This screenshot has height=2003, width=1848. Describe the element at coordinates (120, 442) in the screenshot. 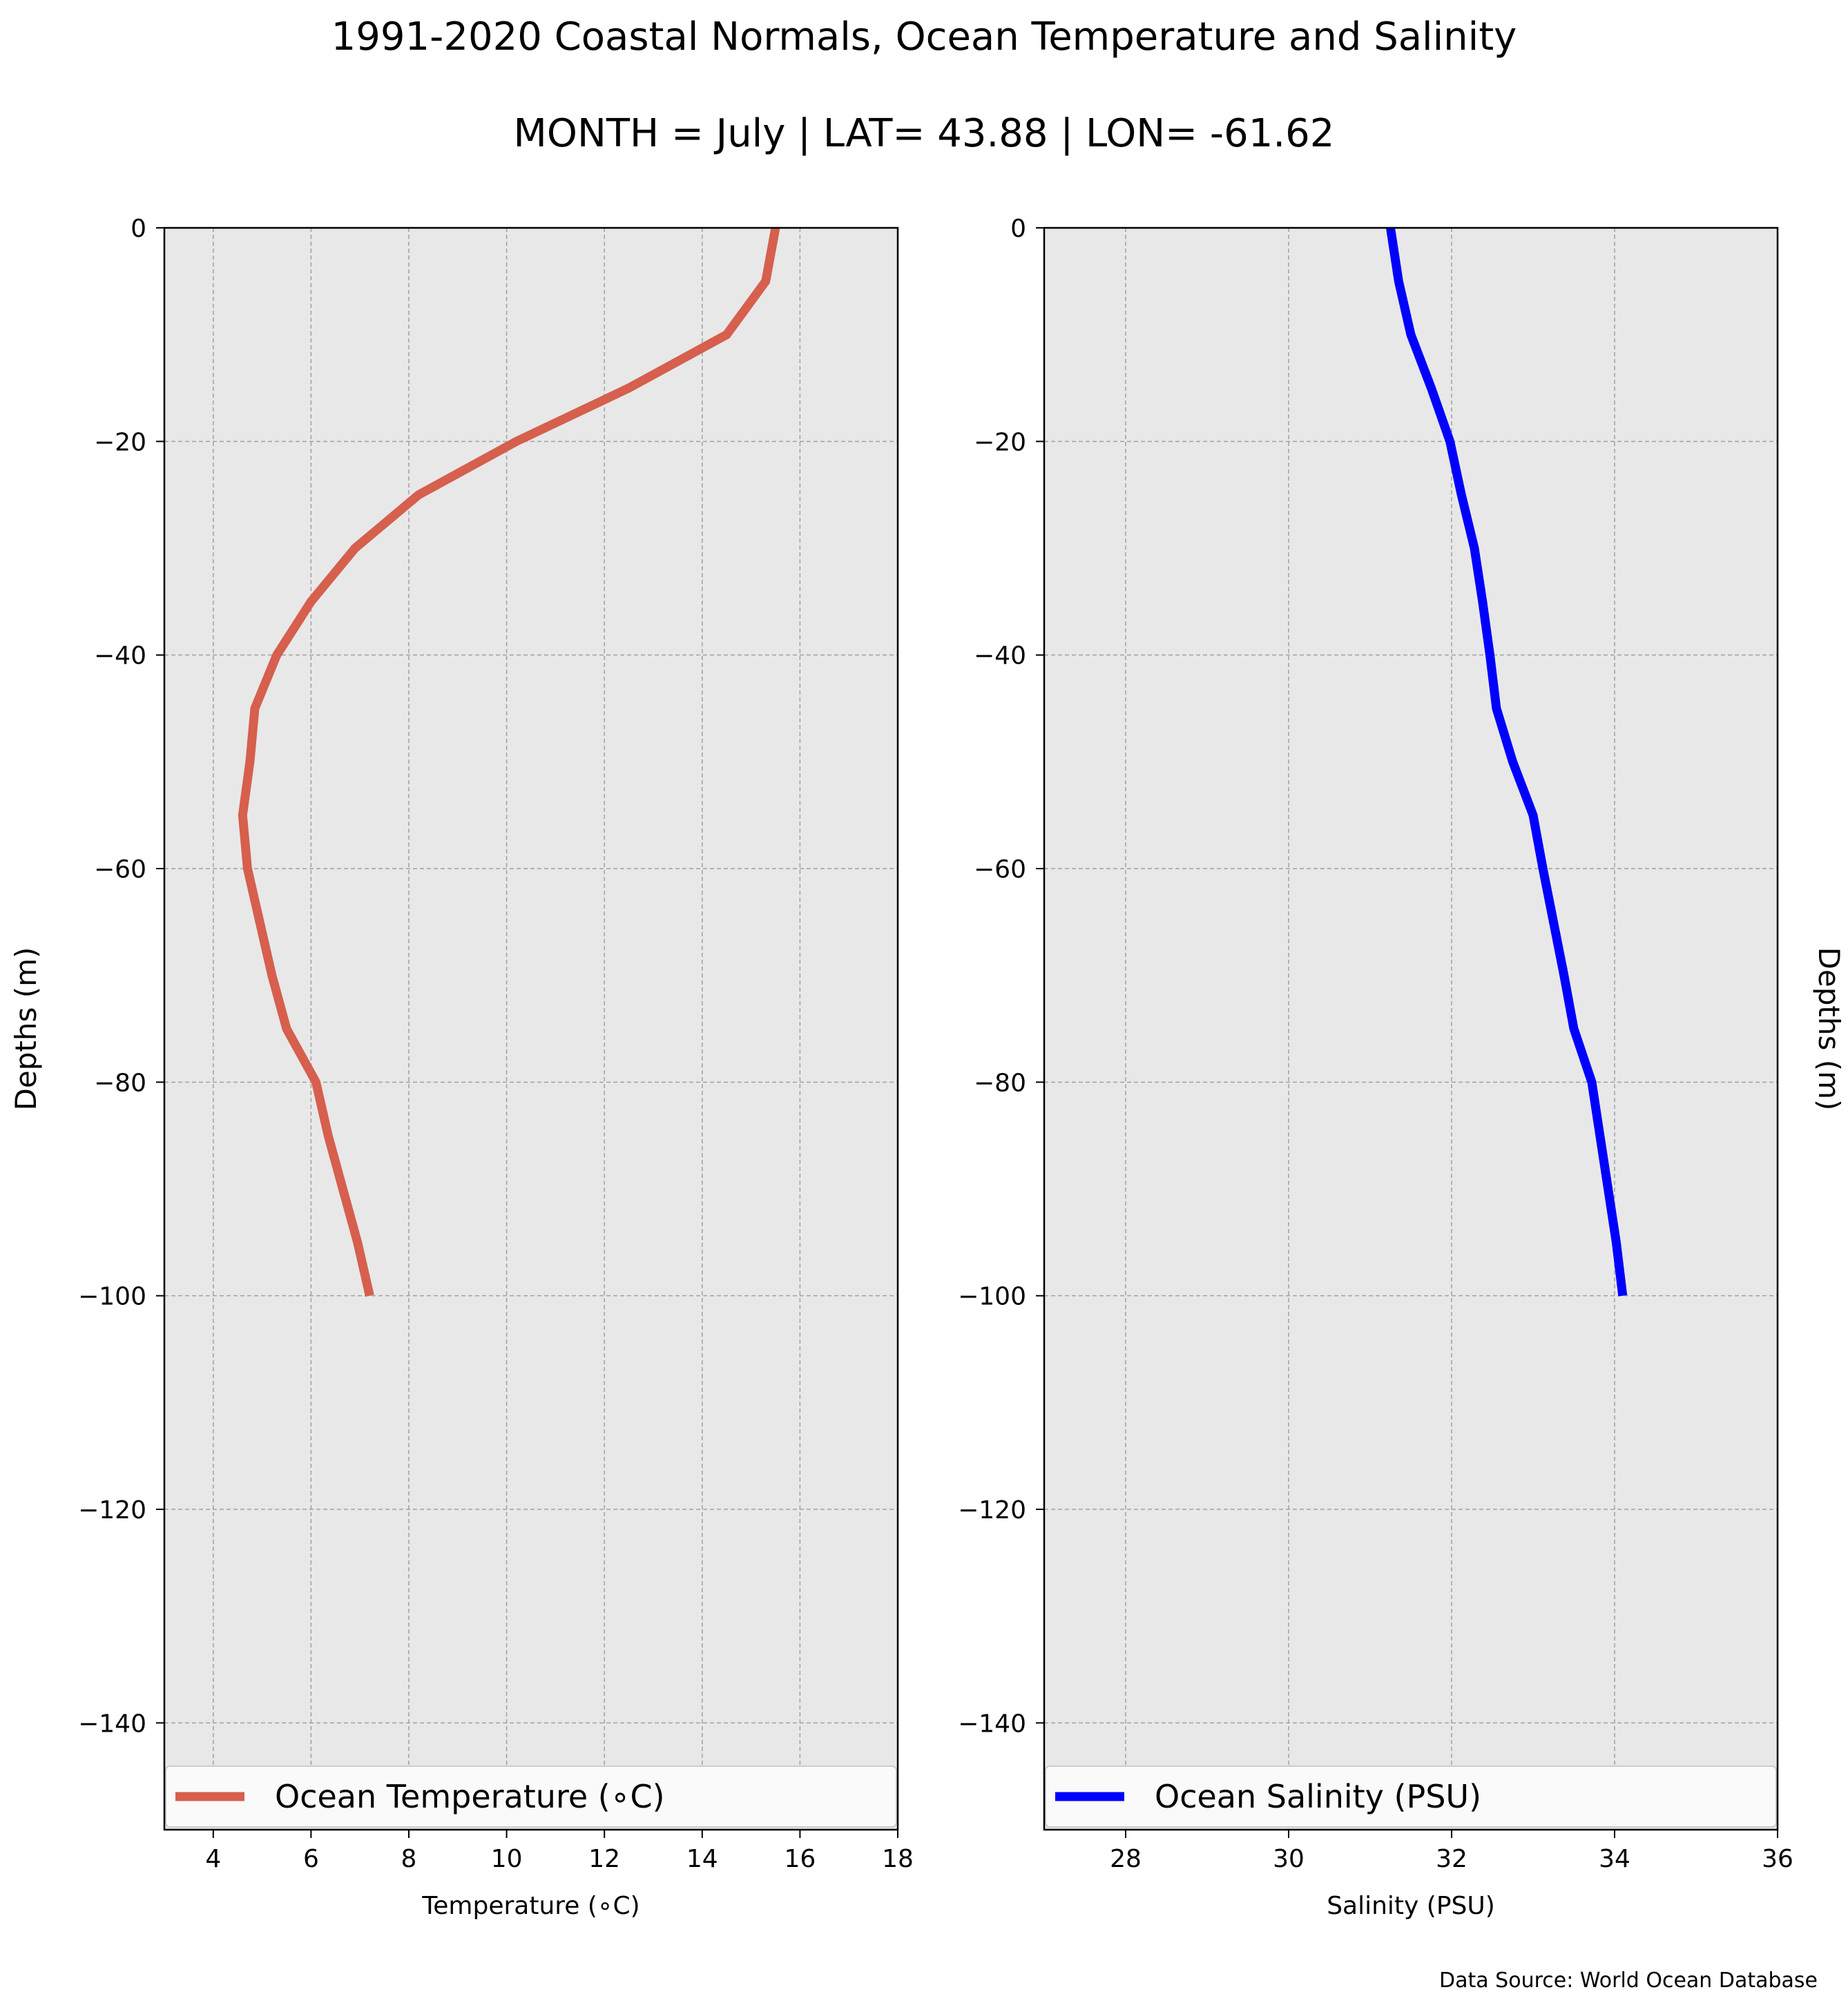

I see `temperature-ytick-label: −20` at that location.